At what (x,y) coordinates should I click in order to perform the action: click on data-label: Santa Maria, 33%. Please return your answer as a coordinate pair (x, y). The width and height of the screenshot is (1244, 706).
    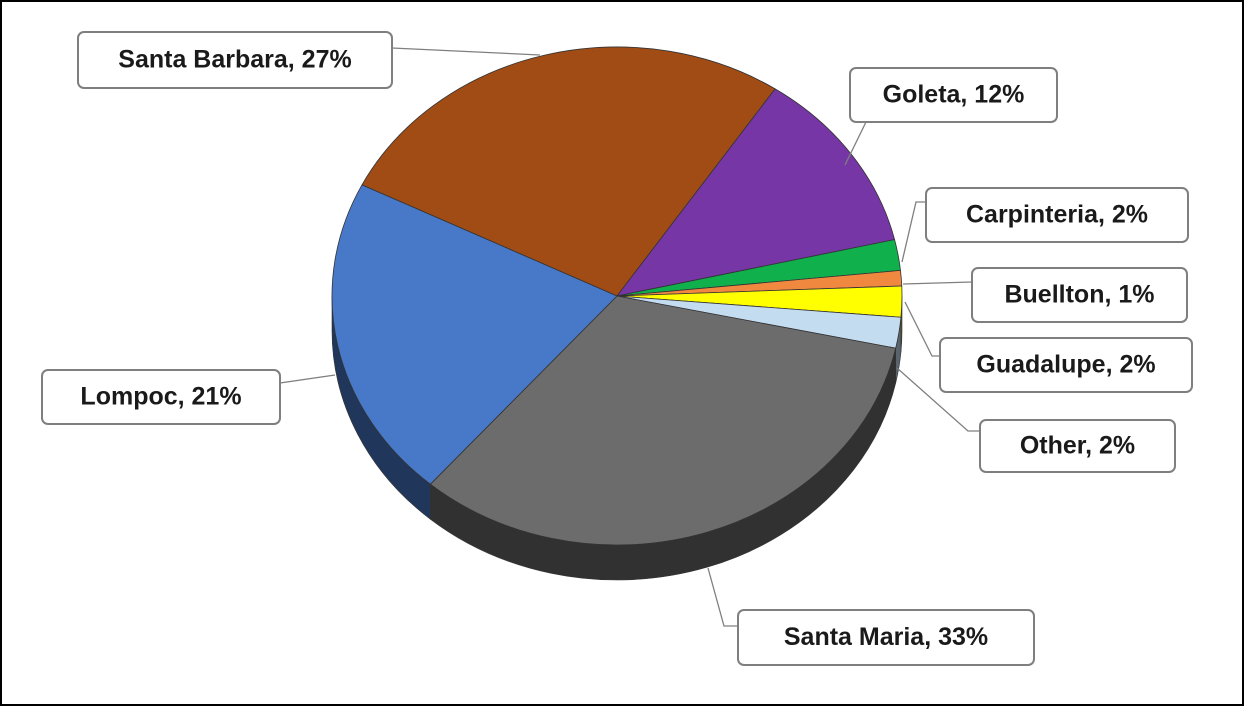
    Looking at the image, I should click on (886, 637).